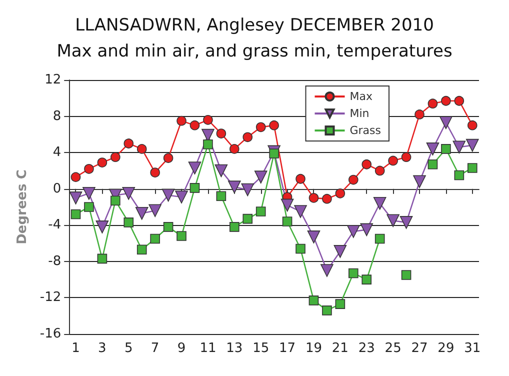 This screenshot has width=509, height=376. What do you see at coordinates (287, 348) in the screenshot?
I see `x-tick-label: 17` at bounding box center [287, 348].